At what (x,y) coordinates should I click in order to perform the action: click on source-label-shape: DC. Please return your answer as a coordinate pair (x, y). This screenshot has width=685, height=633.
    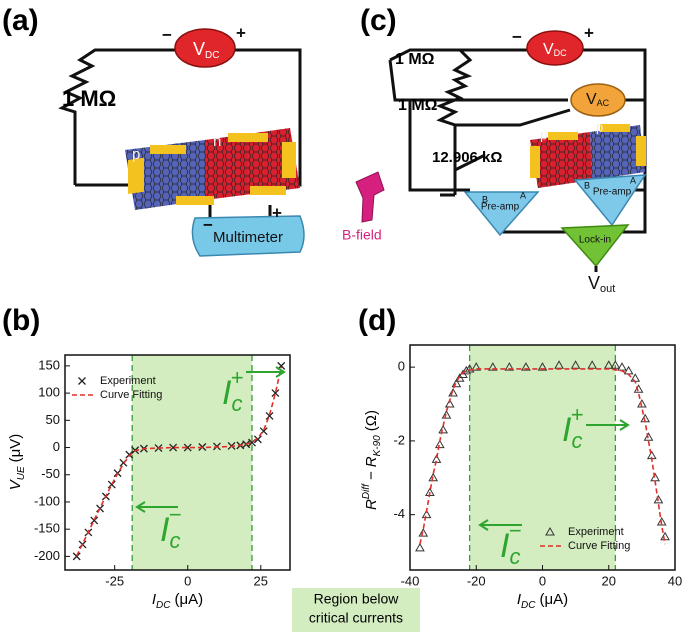
    Looking at the image, I should click on (560, 53).